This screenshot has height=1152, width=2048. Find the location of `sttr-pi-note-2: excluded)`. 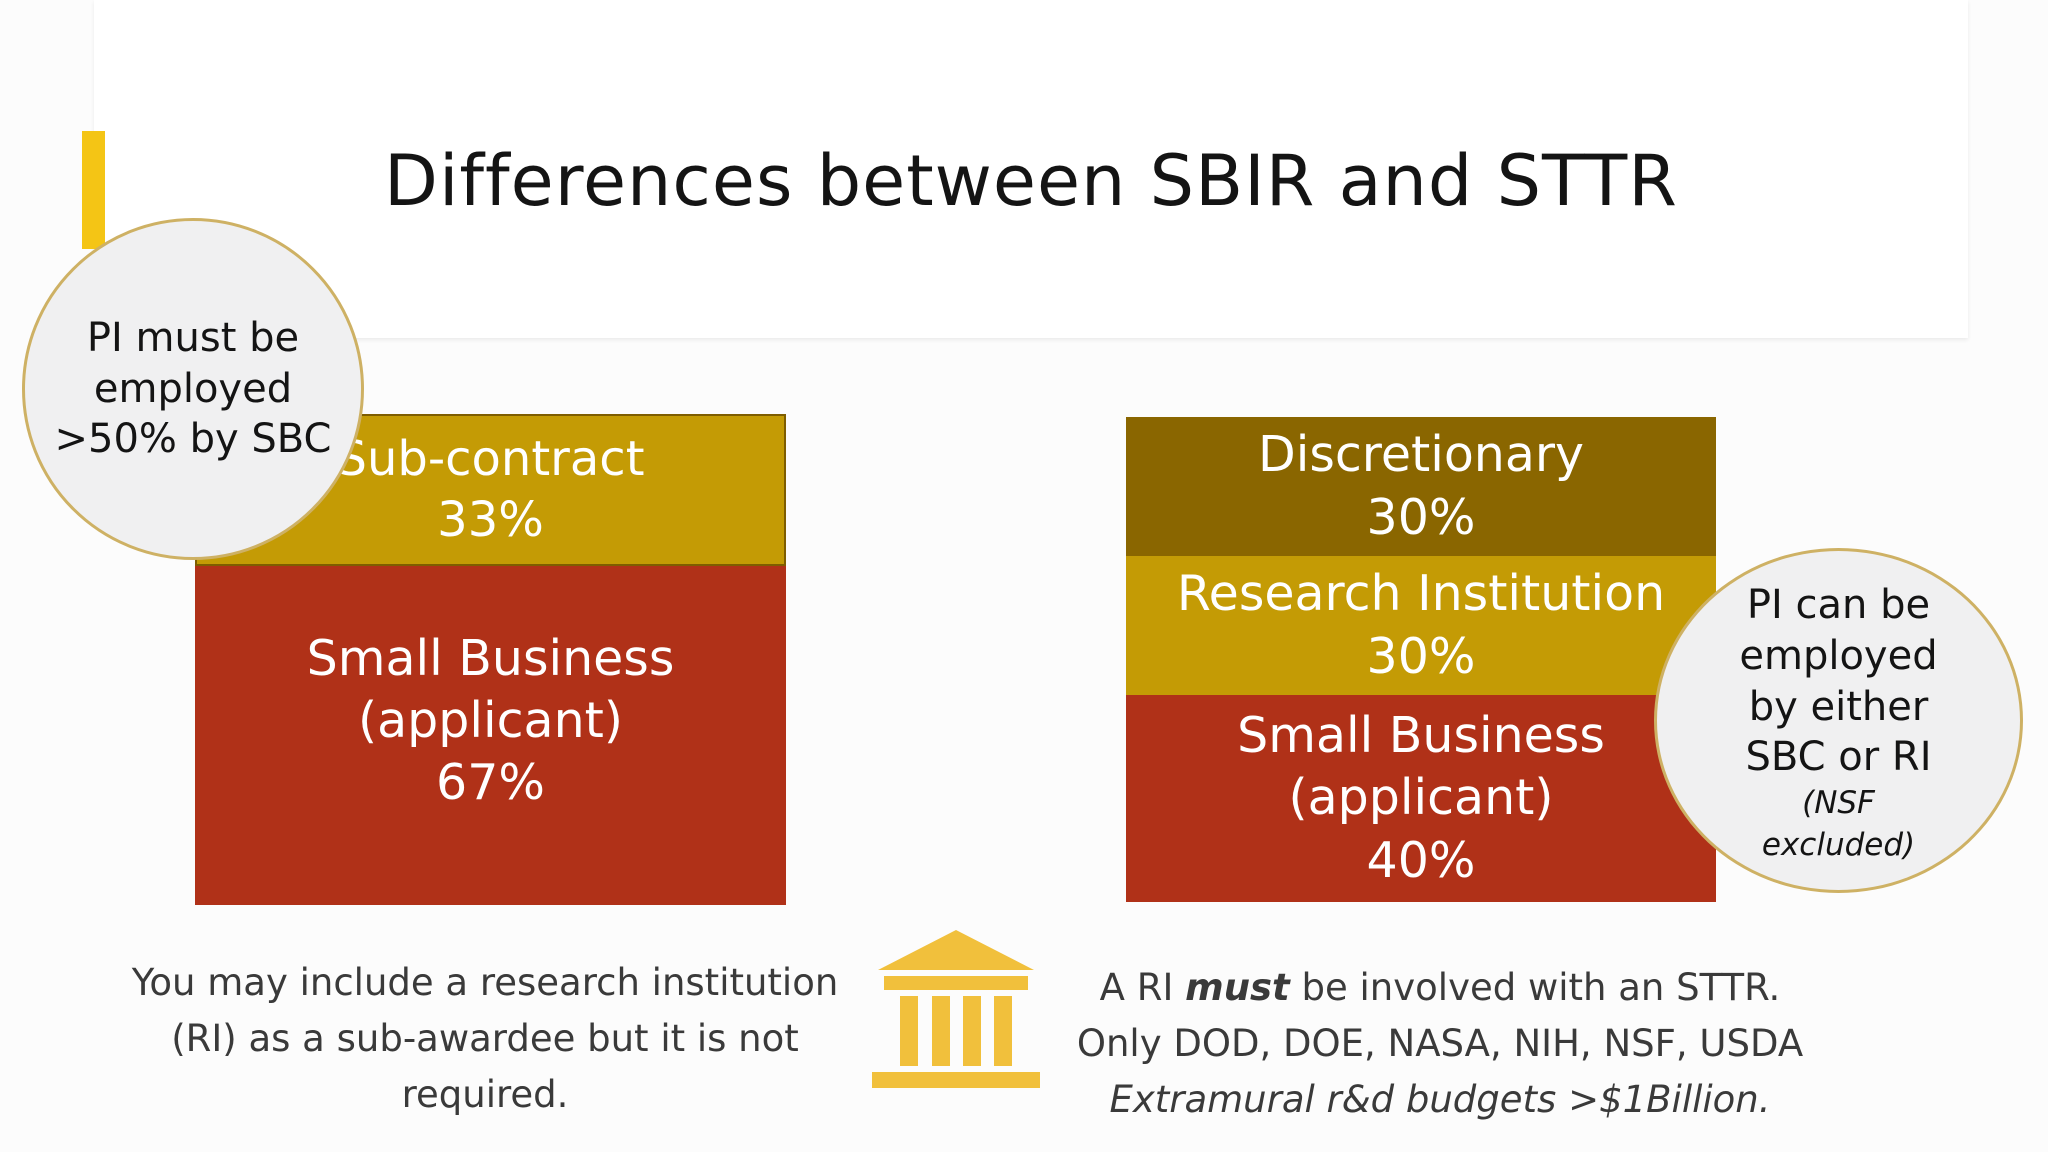

sttr-pi-note-2: excluded) is located at coordinates (1838, 845).